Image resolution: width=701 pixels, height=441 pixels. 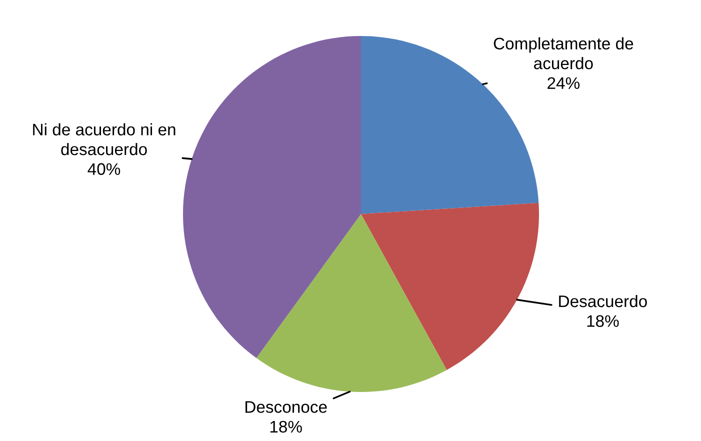 I want to click on data-label: 24%, so click(x=564, y=83).